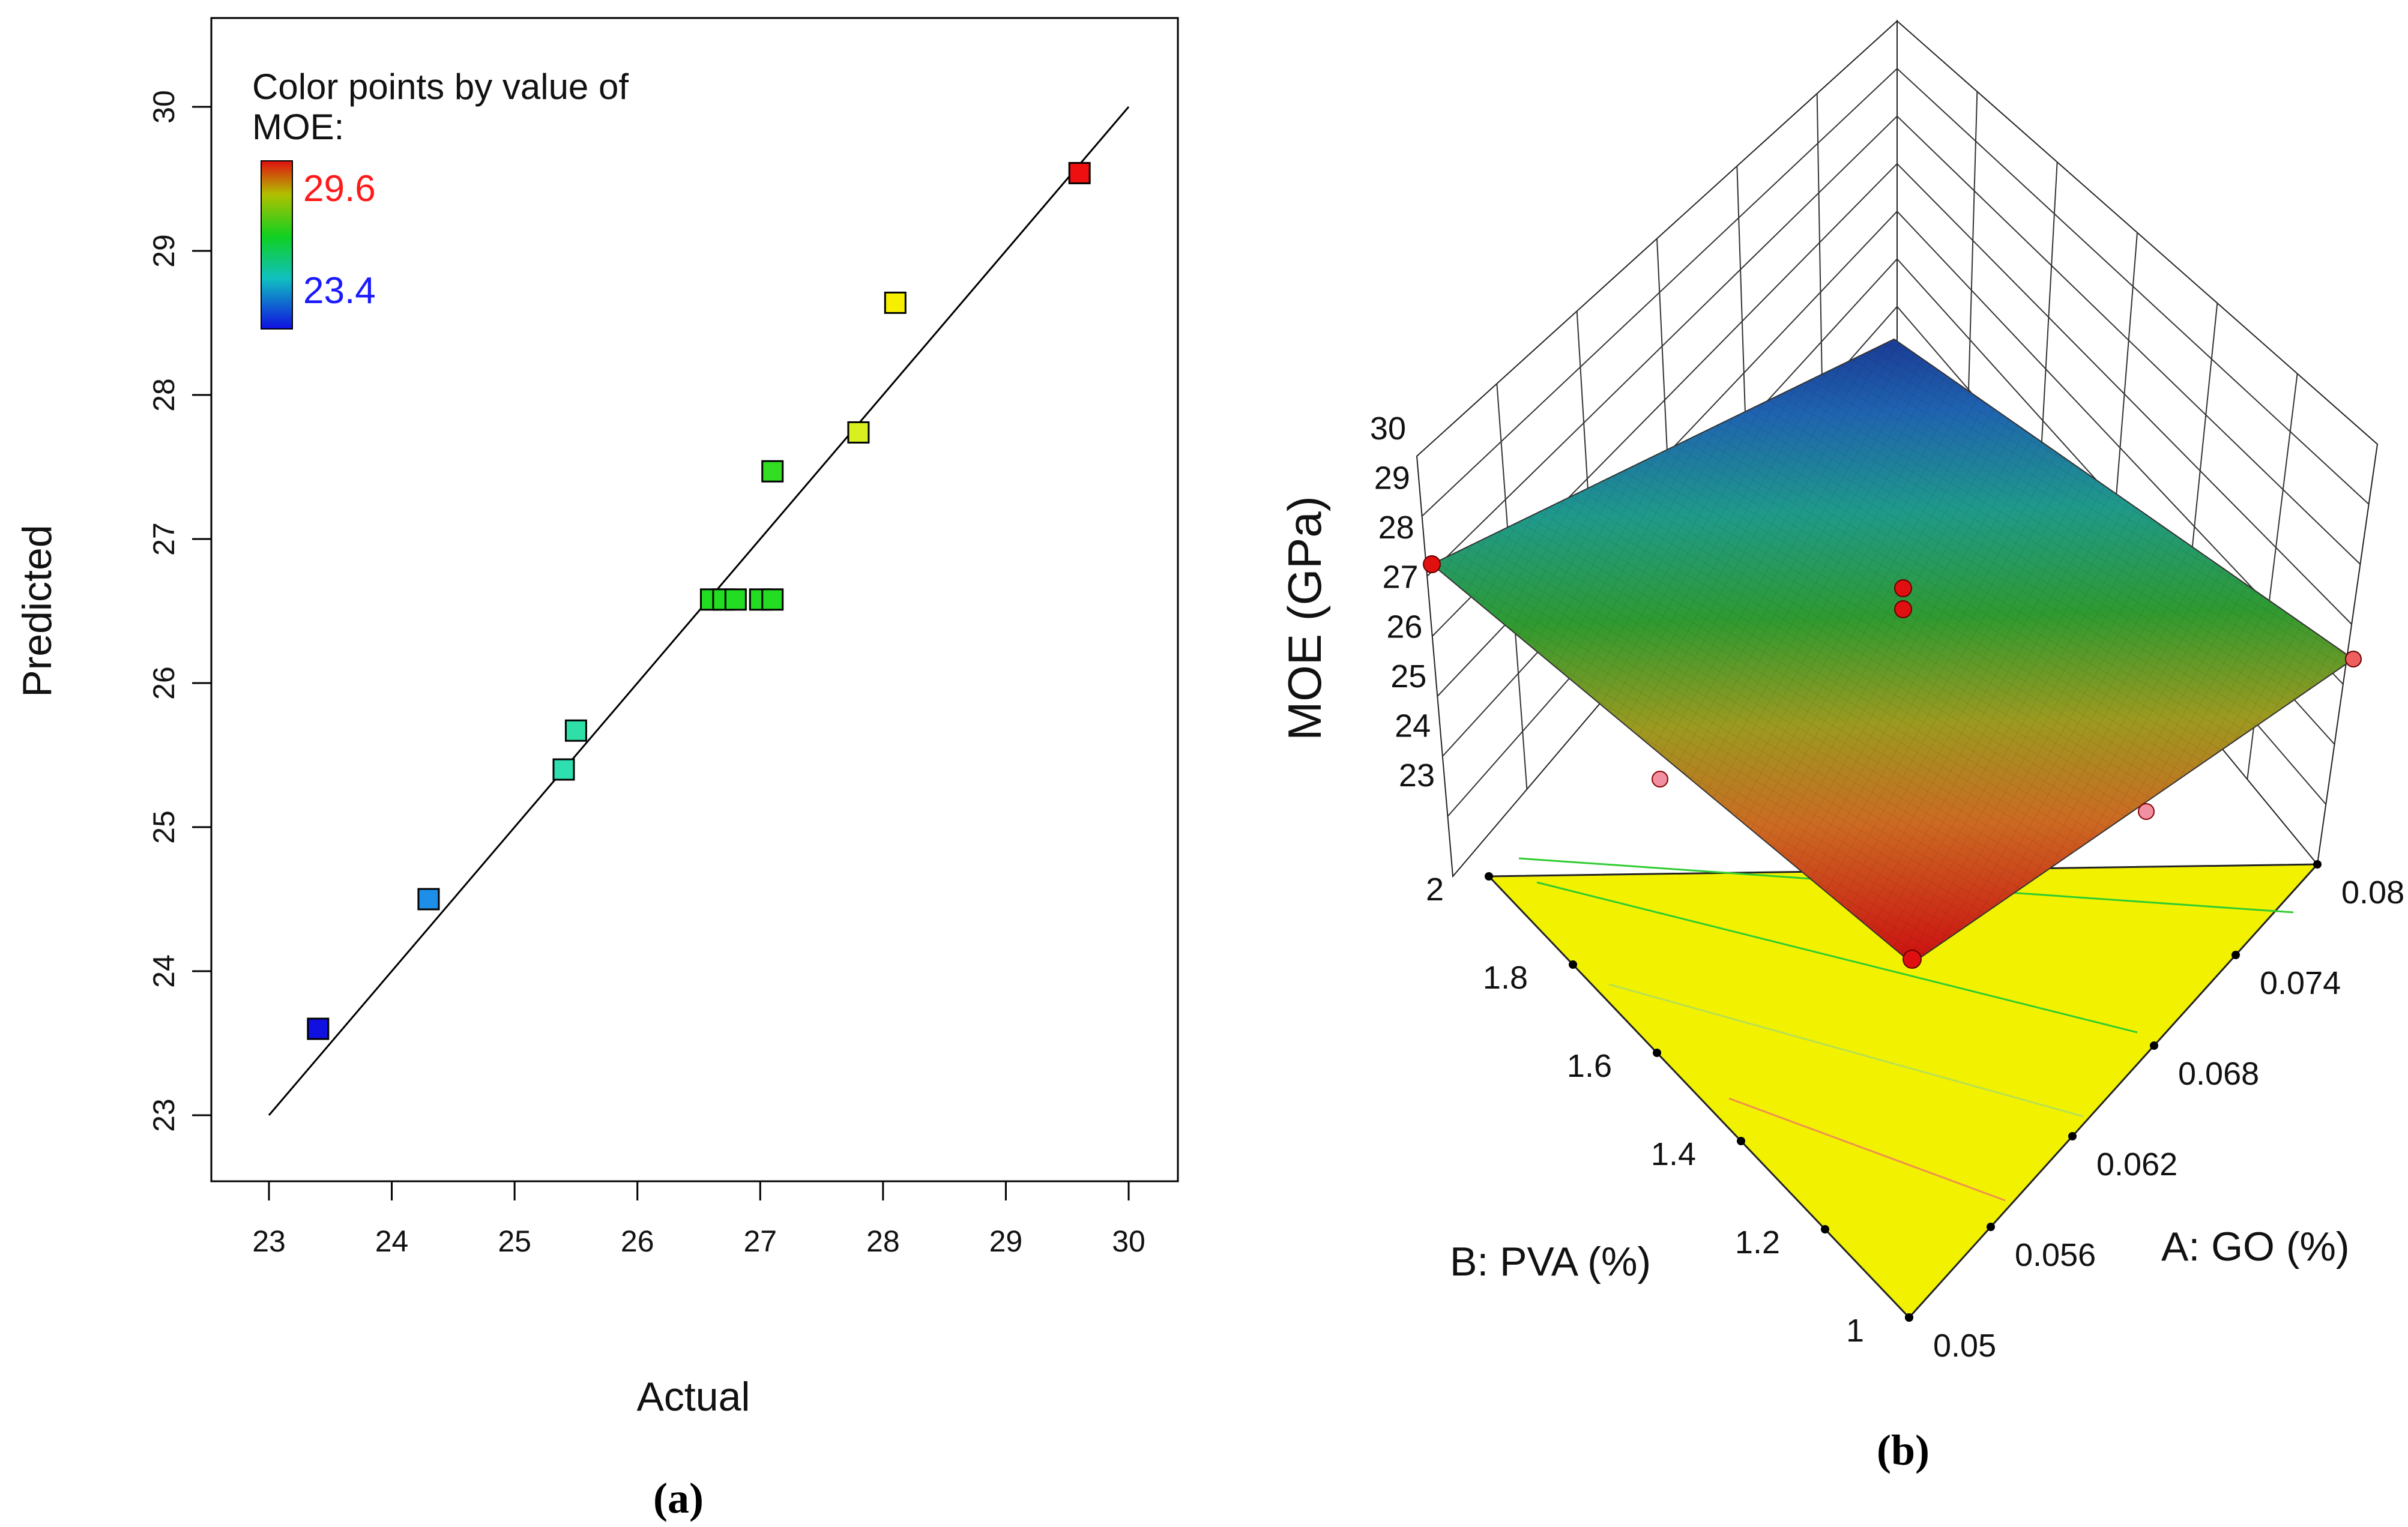 Image resolution: width=2408 pixels, height=1527 pixels. Describe the element at coordinates (1551, 1262) in the screenshot. I see `panel-b-pva-axis-label: B: PVA (%)` at that location.